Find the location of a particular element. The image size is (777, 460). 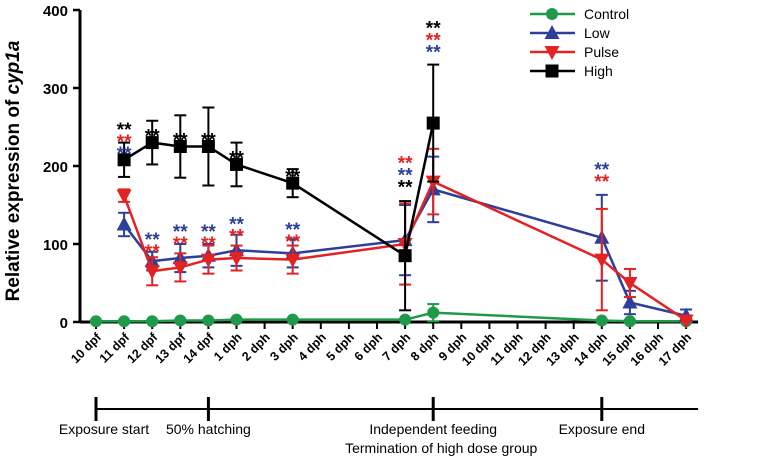

x-tick-label: 10 dpf is located at coordinates (86, 348).